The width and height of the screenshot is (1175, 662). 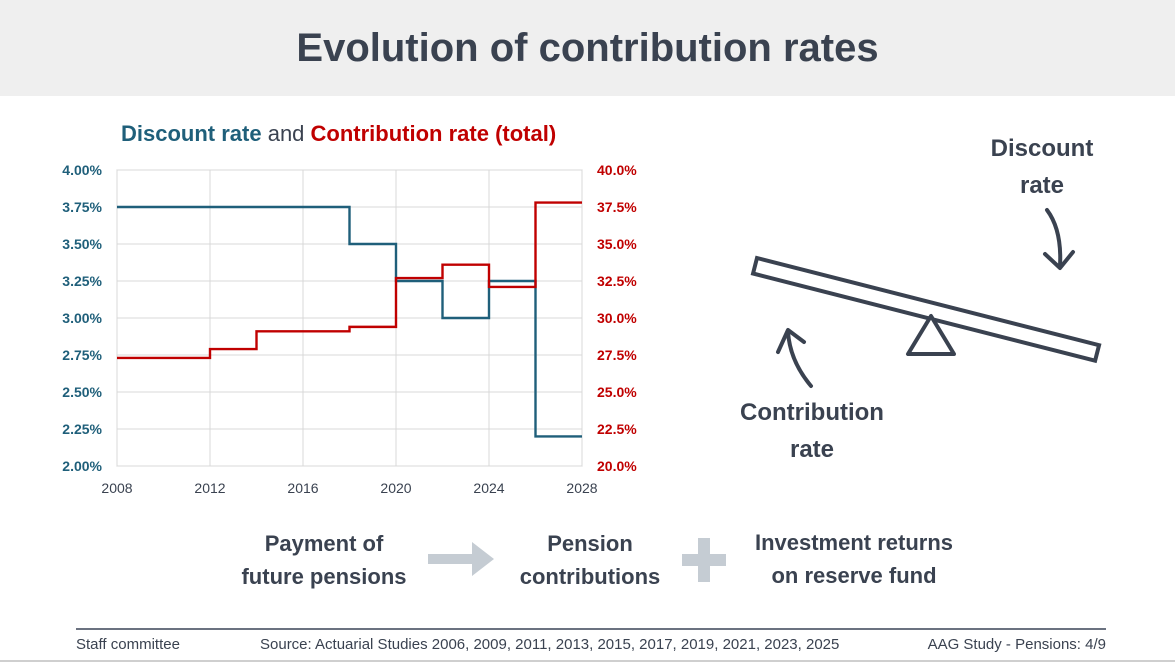 What do you see at coordinates (82, 392) in the screenshot?
I see `y-left-tick-label: 2.50%` at bounding box center [82, 392].